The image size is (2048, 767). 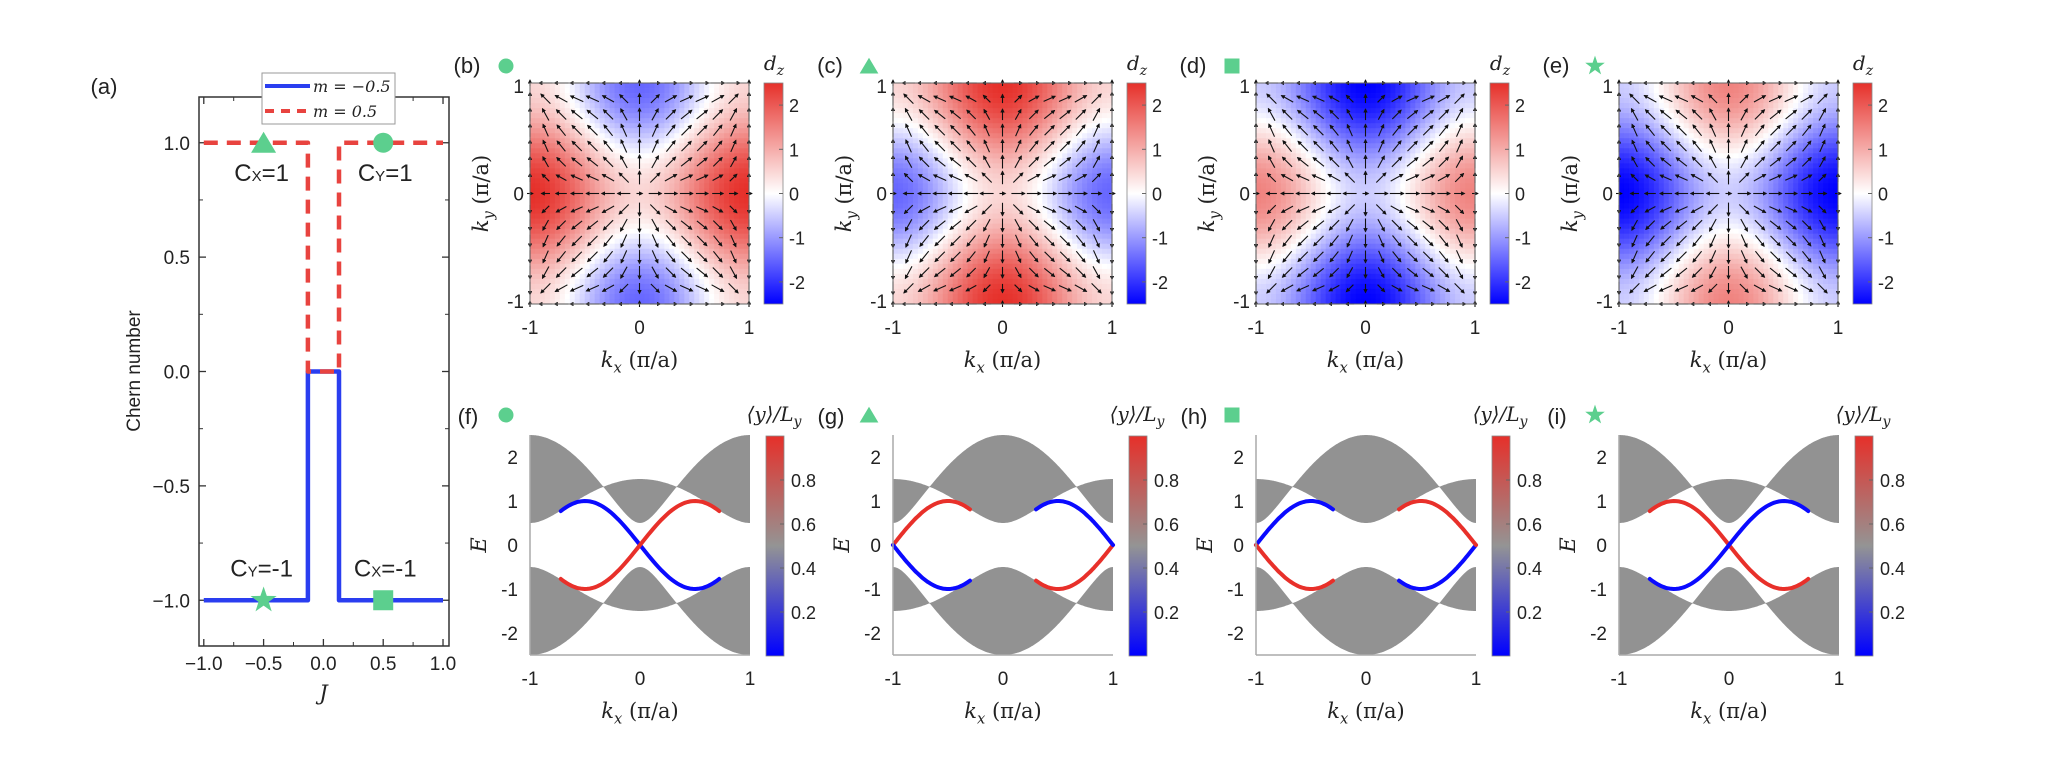 I want to click on y-tick-label: 0, so click(x=518, y=195).